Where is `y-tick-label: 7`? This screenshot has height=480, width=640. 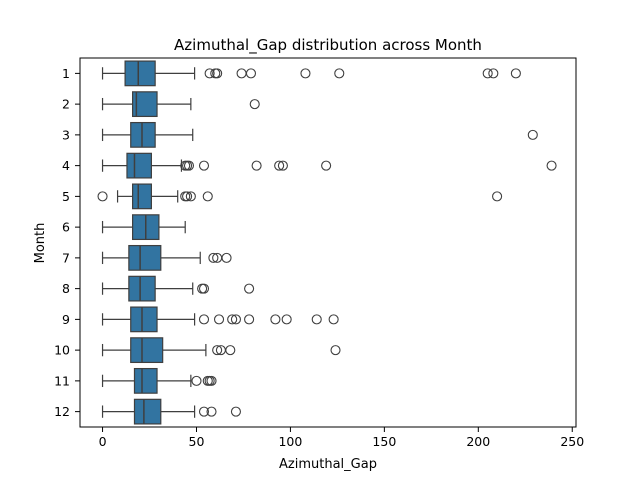 y-tick-label: 7 is located at coordinates (66, 257).